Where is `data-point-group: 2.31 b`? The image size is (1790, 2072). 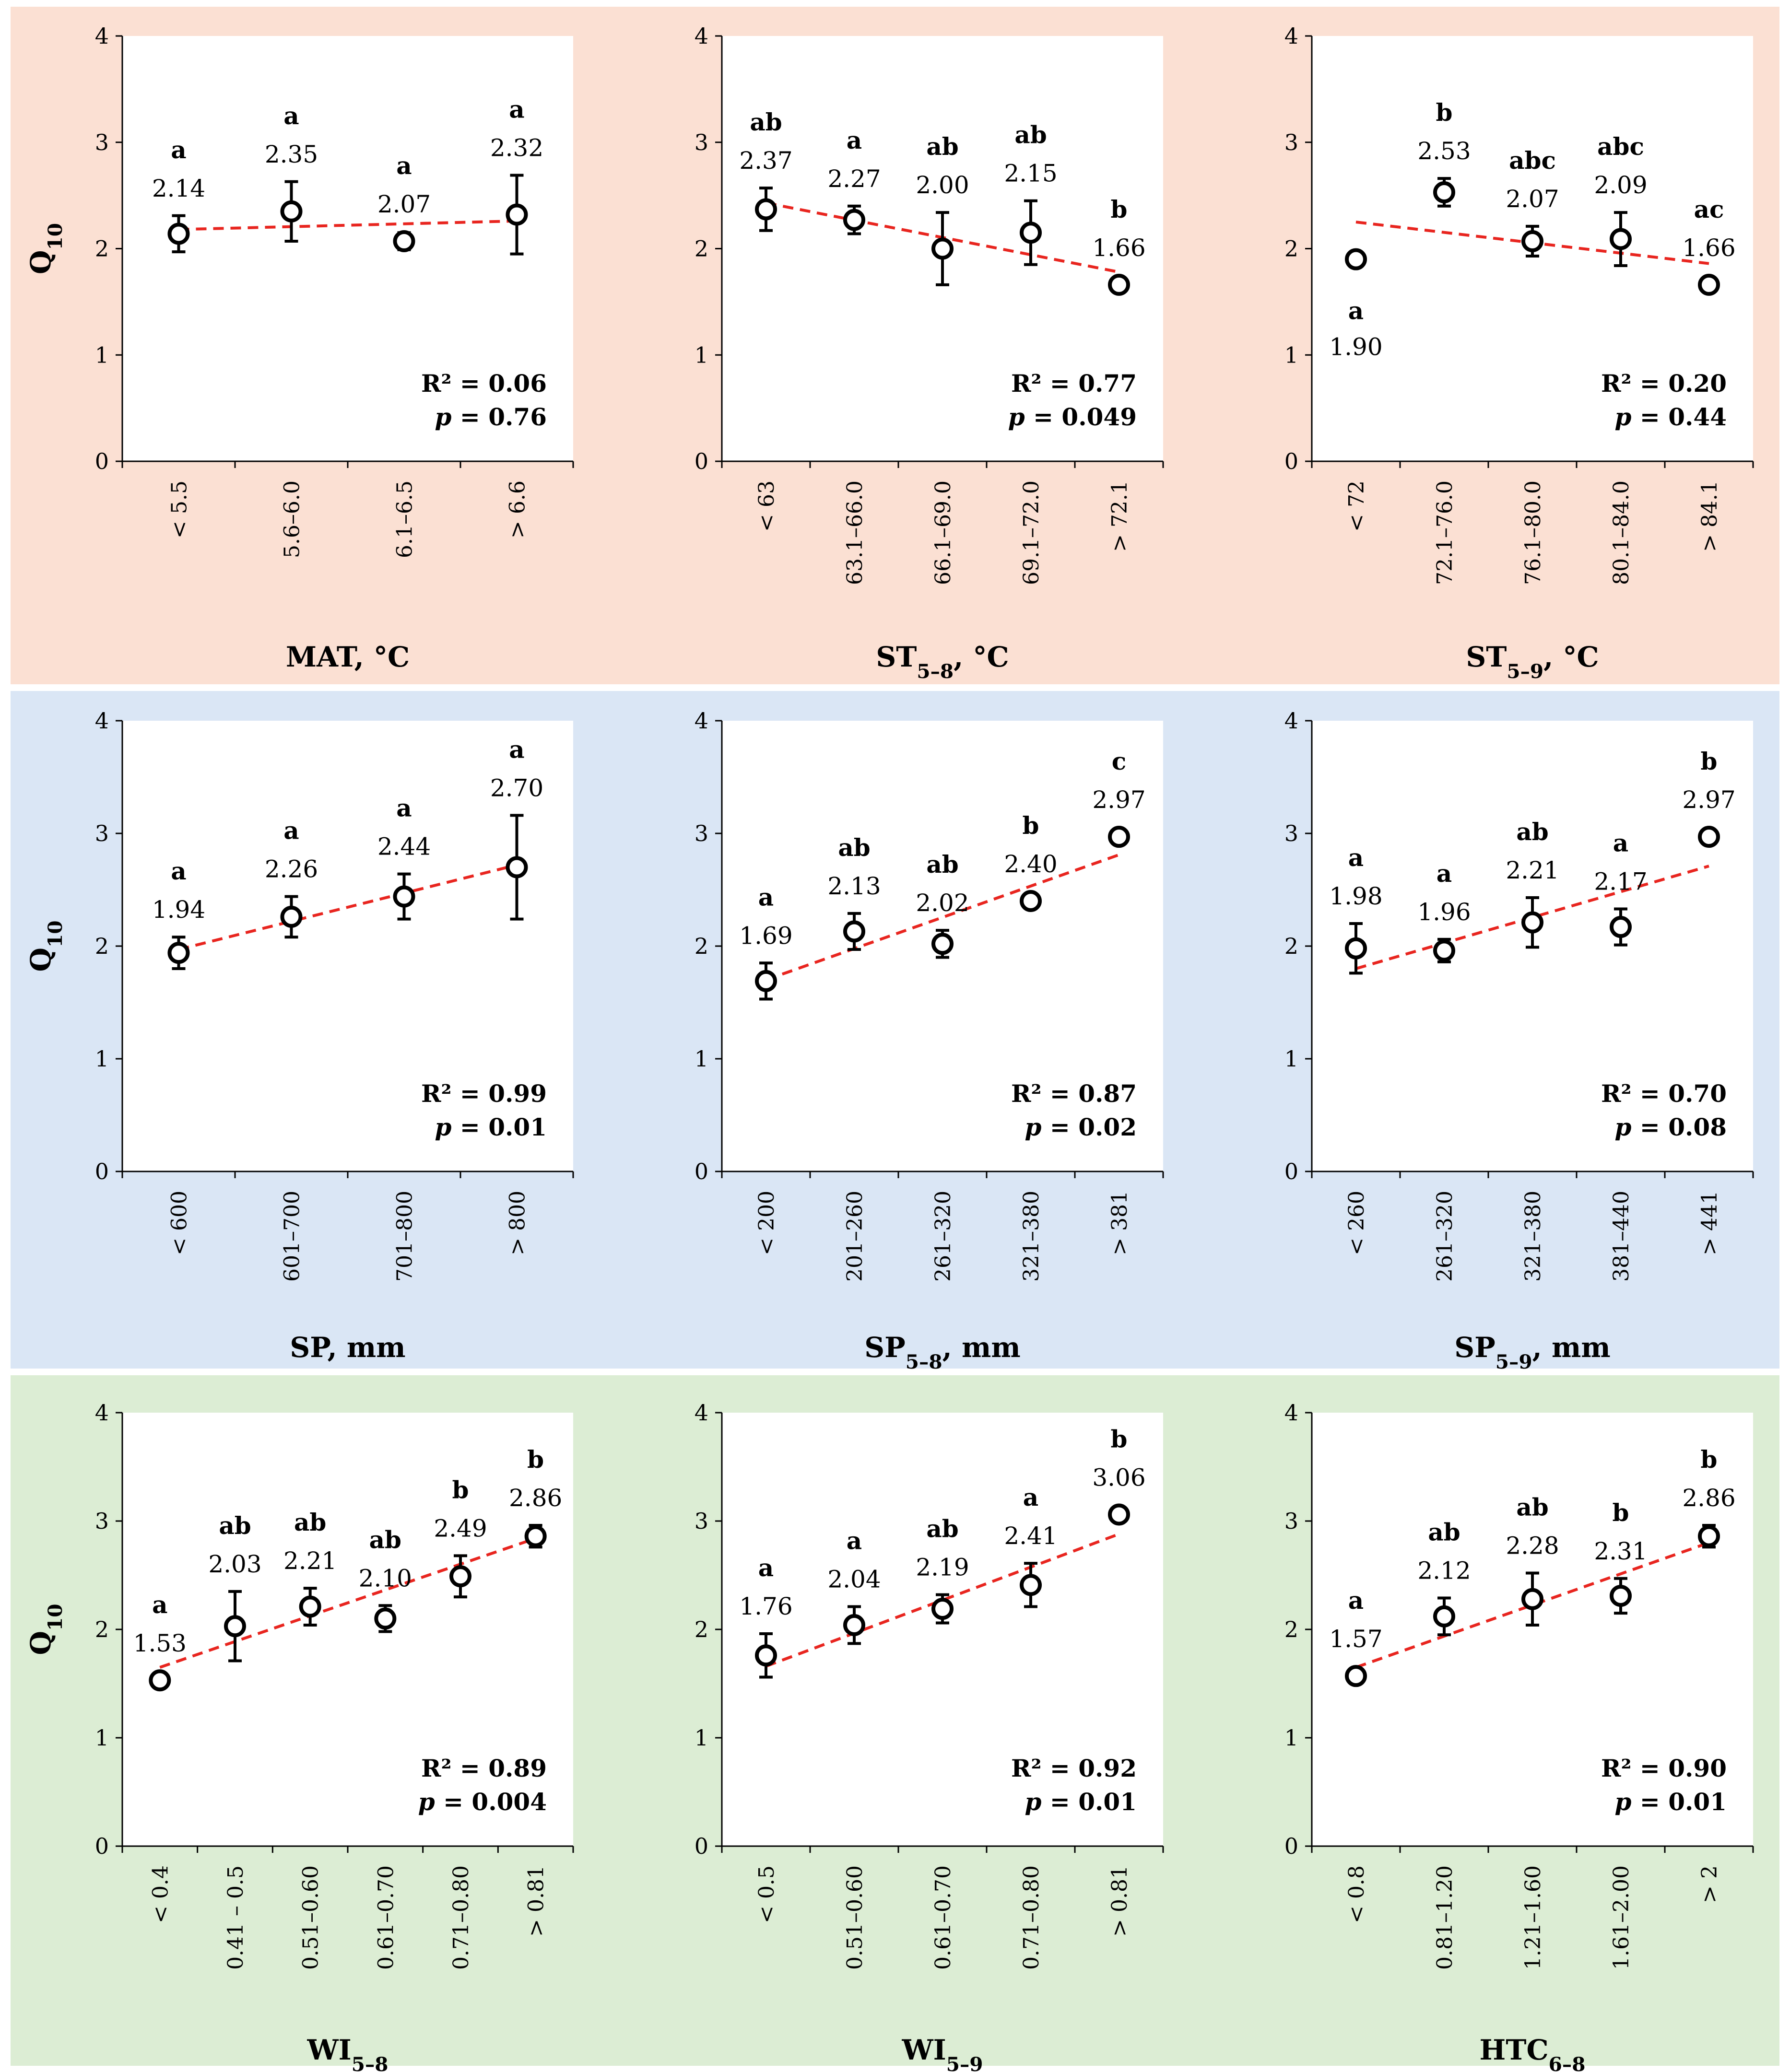
data-point-group: 2.31 b is located at coordinates (1621, 1556).